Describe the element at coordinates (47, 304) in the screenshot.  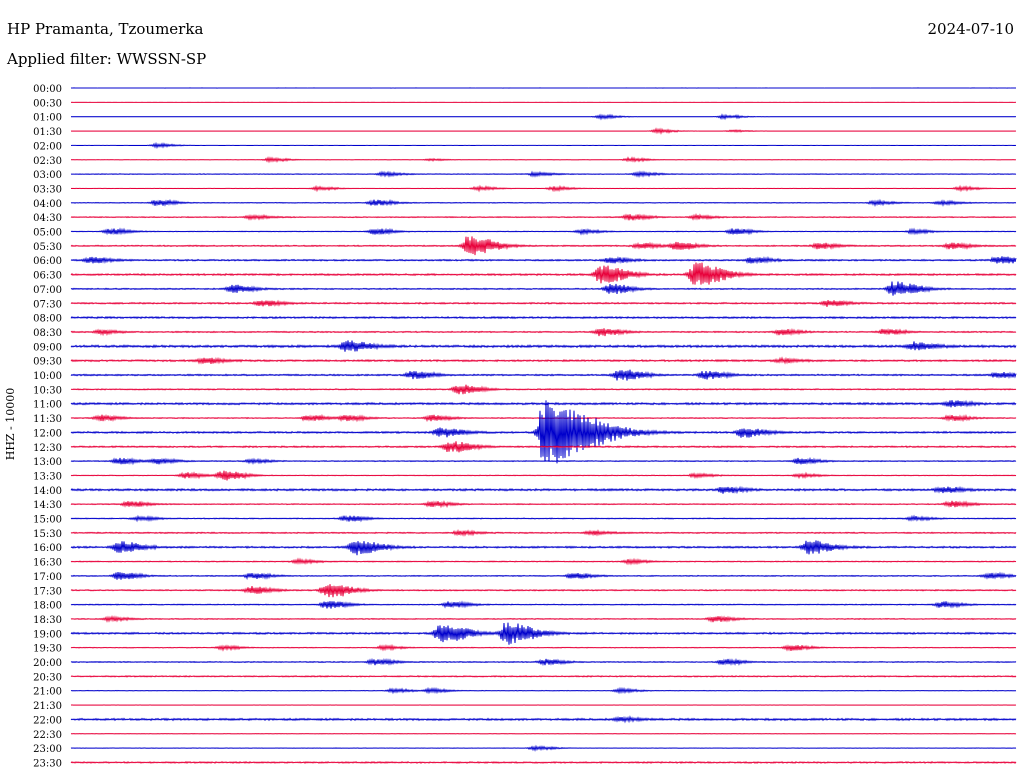
I see `time-label: 07:30` at that location.